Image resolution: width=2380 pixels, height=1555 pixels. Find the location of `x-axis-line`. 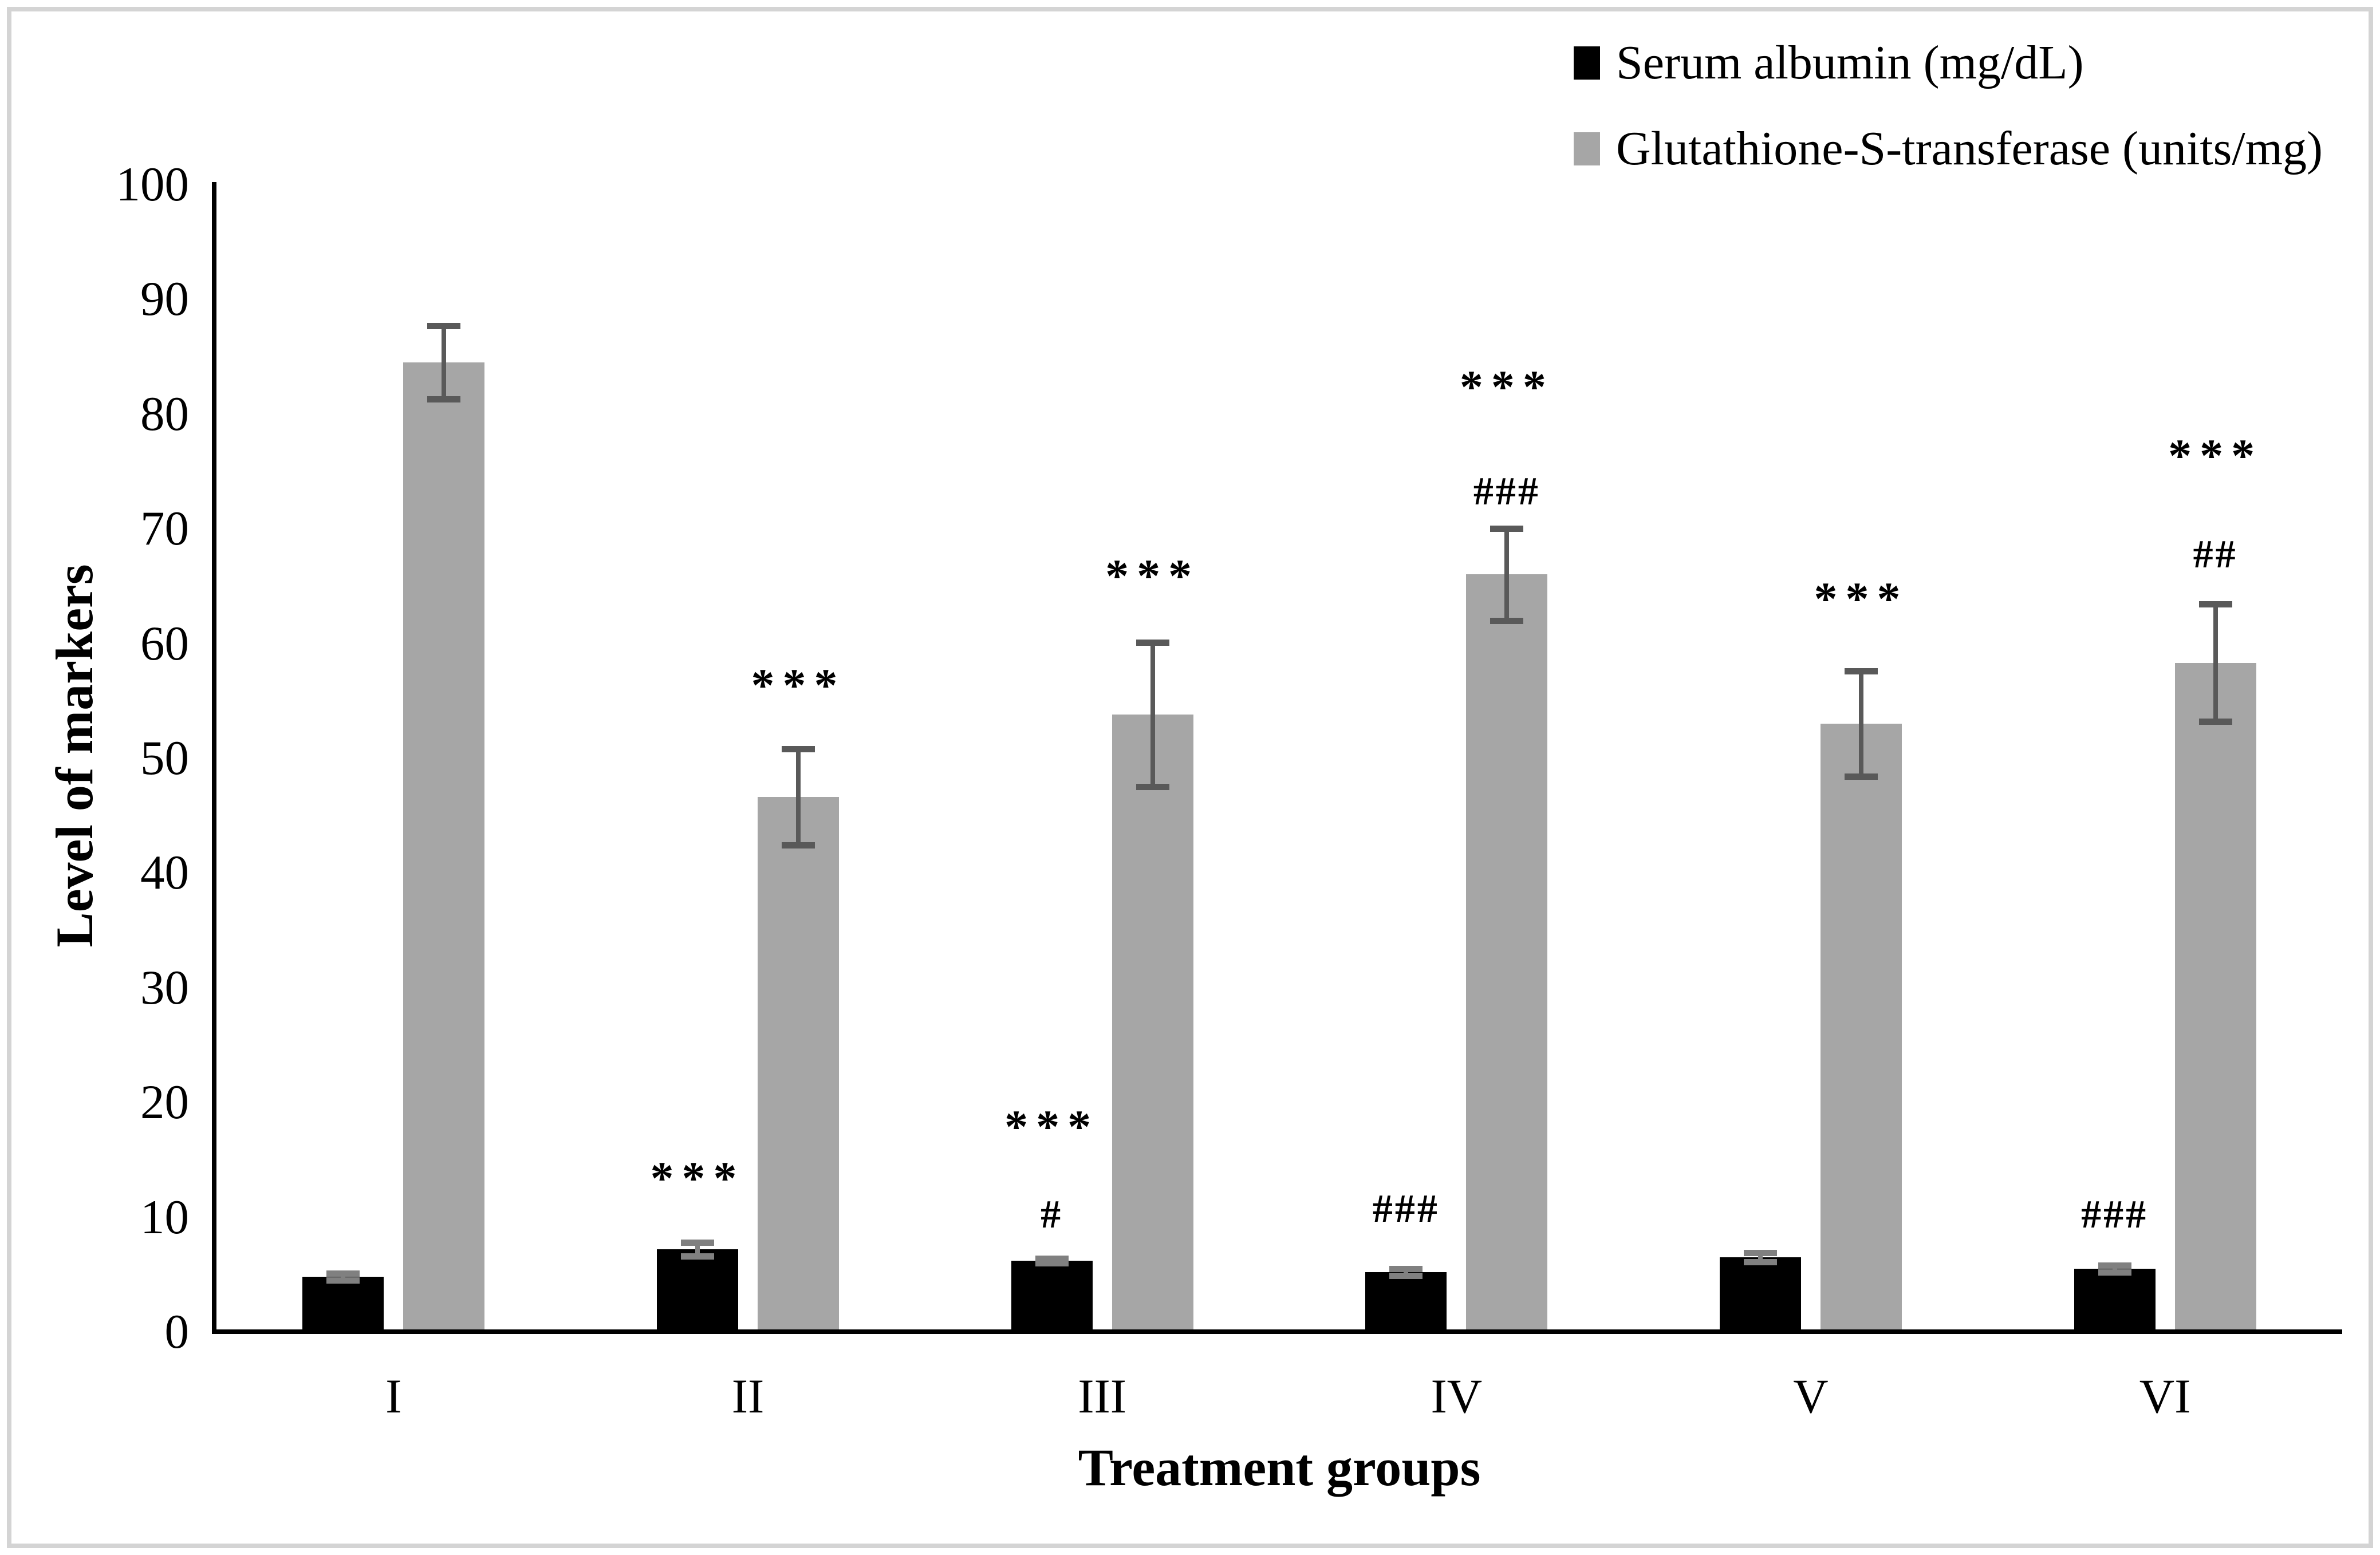

x-axis-line is located at coordinates (1277, 1331).